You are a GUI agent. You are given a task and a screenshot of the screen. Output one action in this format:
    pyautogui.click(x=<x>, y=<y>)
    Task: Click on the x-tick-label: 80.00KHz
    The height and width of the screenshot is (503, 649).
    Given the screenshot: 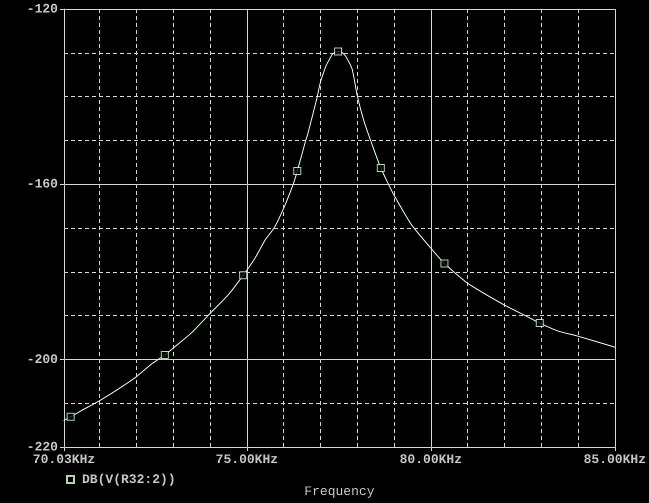 What is the action you would take?
    pyautogui.click(x=431, y=459)
    